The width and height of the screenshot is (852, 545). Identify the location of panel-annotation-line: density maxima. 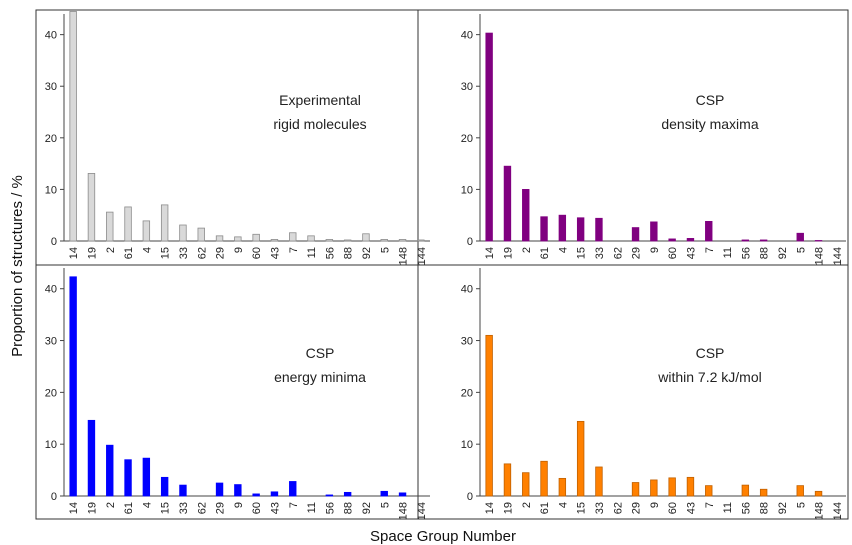
(709, 124).